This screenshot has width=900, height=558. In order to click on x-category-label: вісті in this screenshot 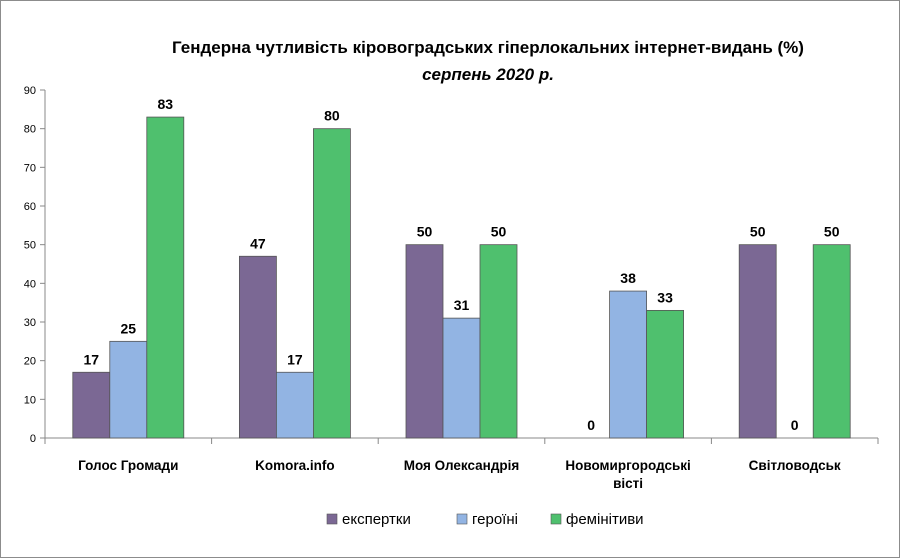, I will do `click(628, 483)`.